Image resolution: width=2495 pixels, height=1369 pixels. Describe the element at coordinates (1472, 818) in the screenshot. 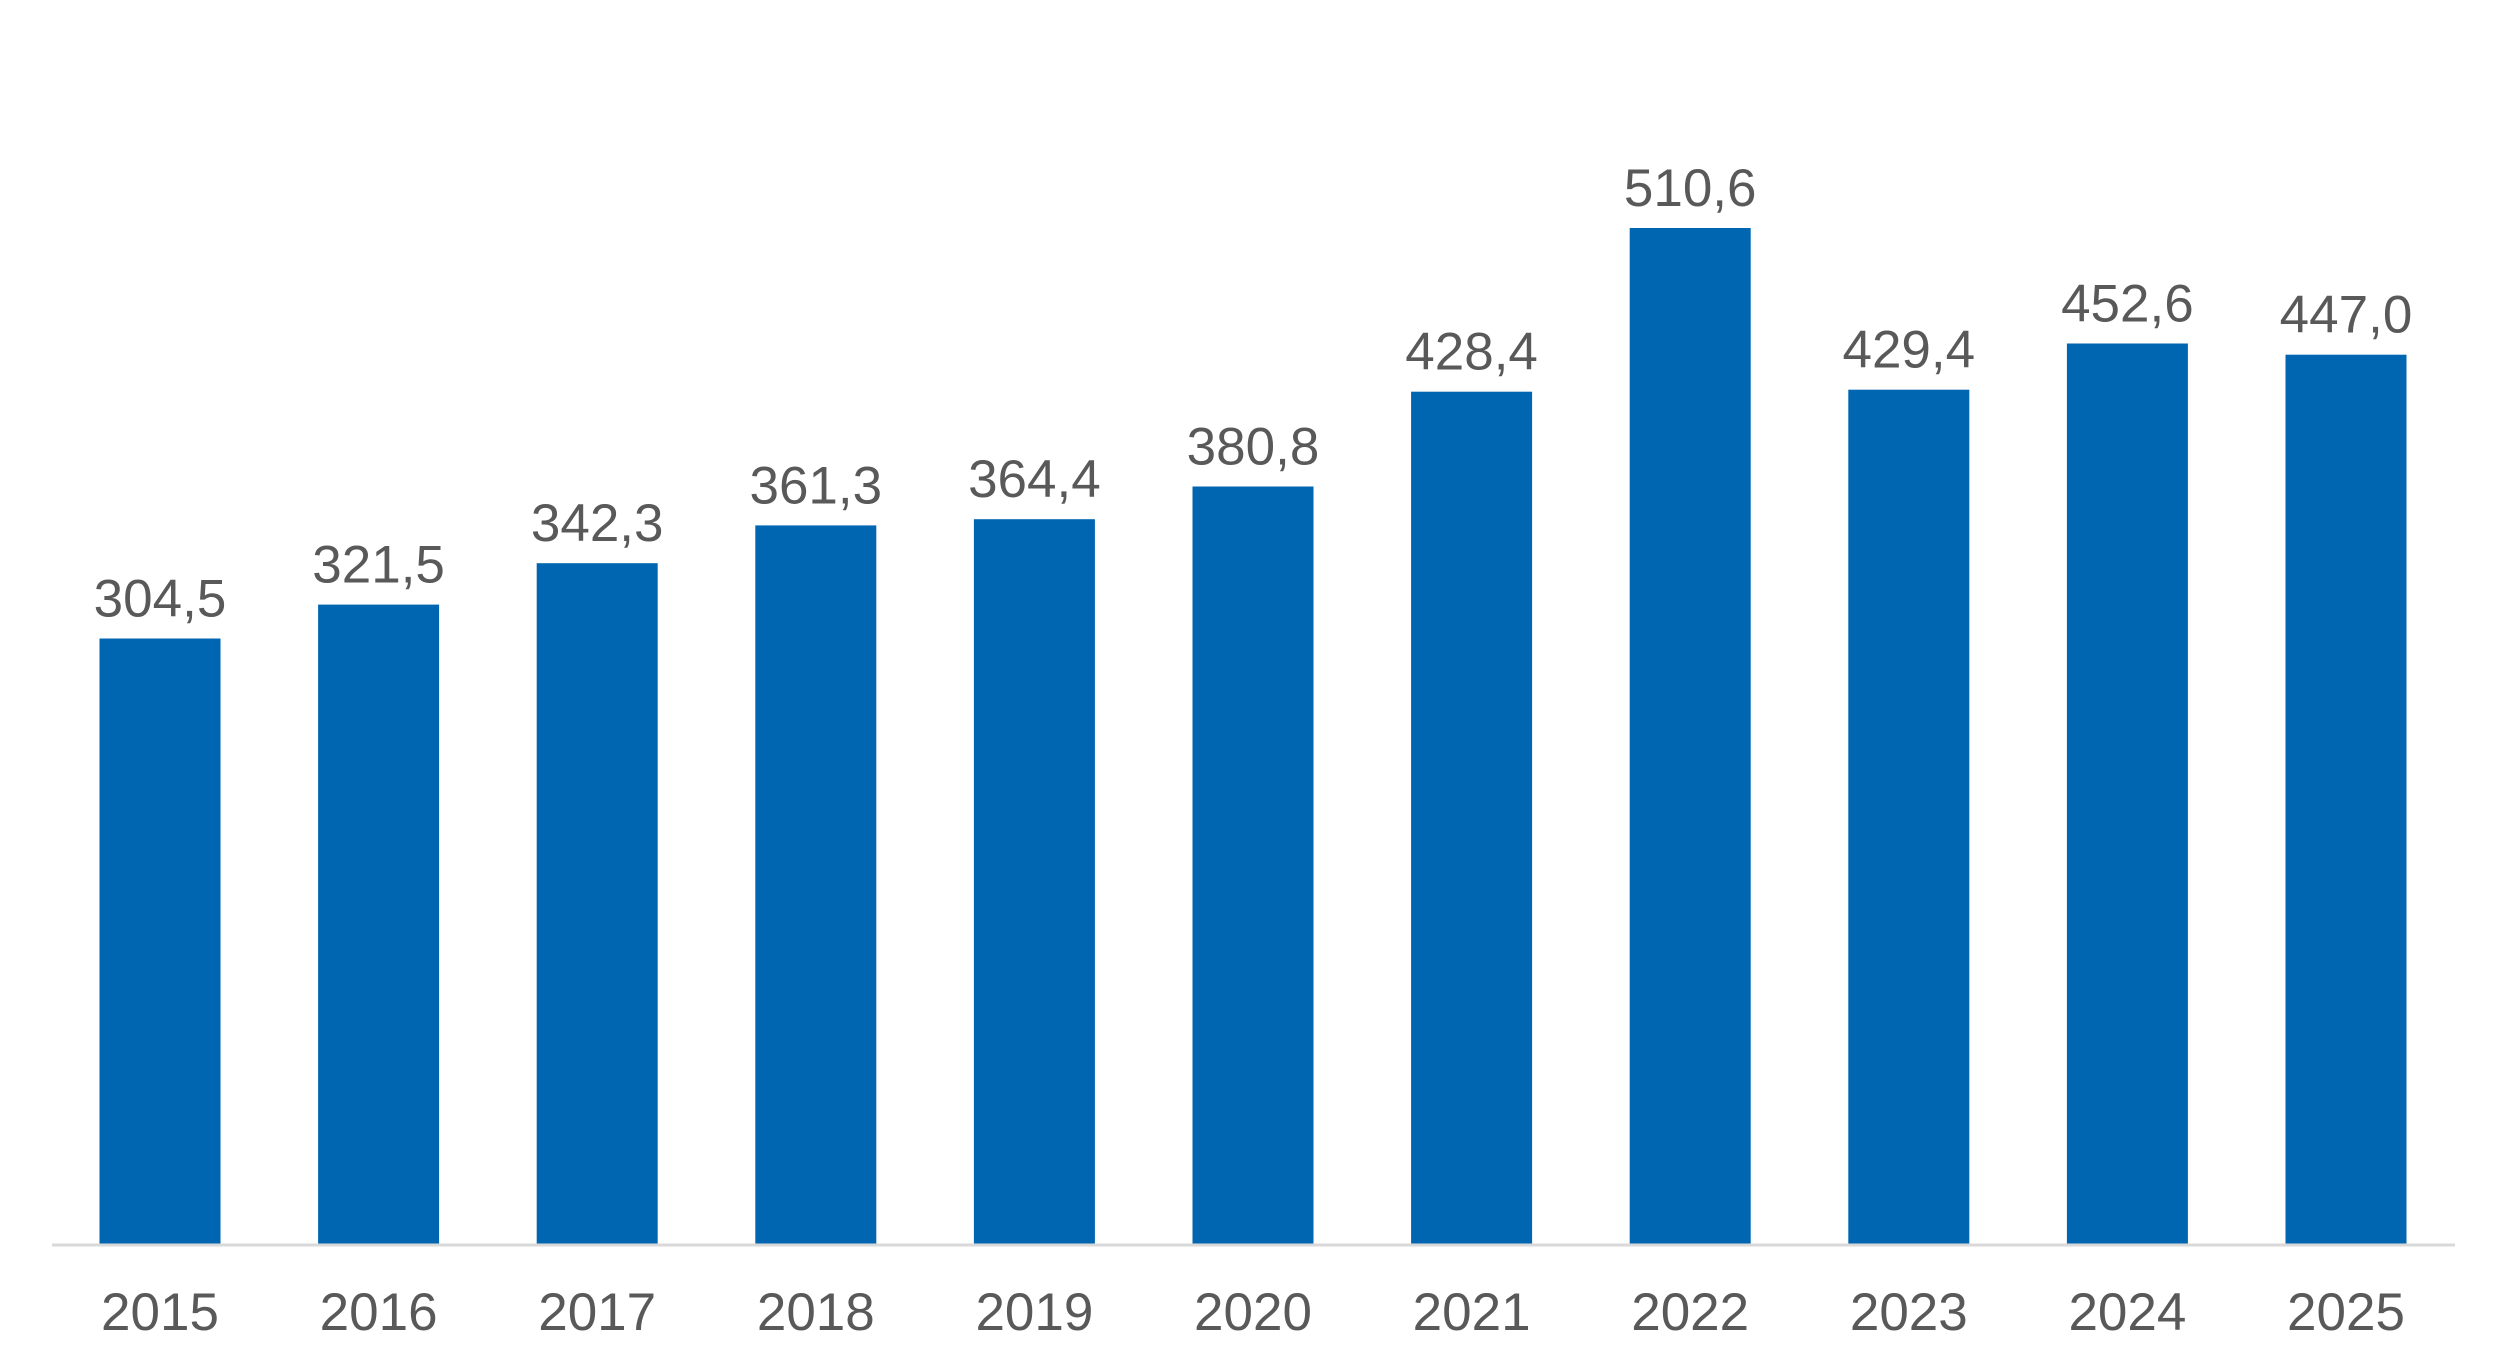

I see `bar-2021` at that location.